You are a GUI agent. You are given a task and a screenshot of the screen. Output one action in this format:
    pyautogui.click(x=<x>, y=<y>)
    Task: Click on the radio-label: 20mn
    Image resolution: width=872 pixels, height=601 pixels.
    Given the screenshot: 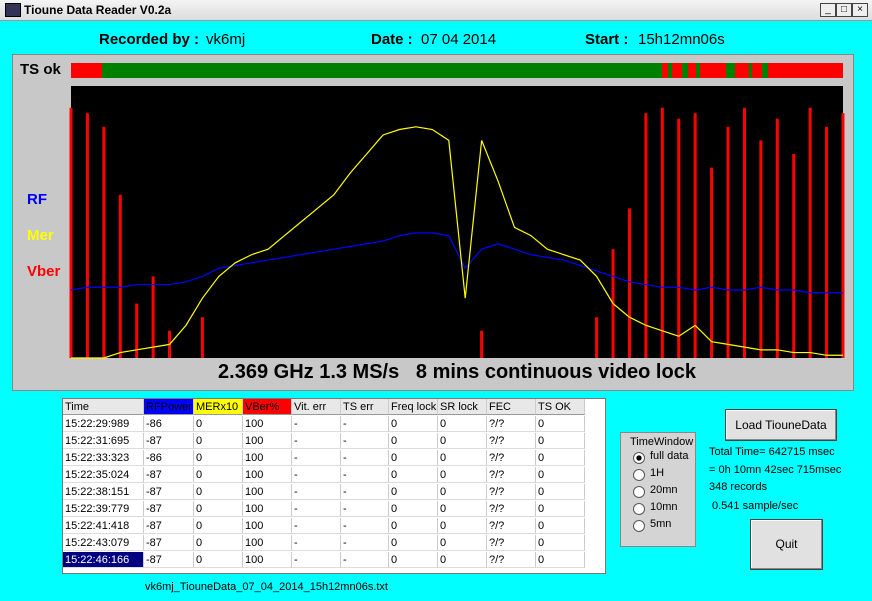 What is the action you would take?
    pyautogui.click(x=664, y=490)
    